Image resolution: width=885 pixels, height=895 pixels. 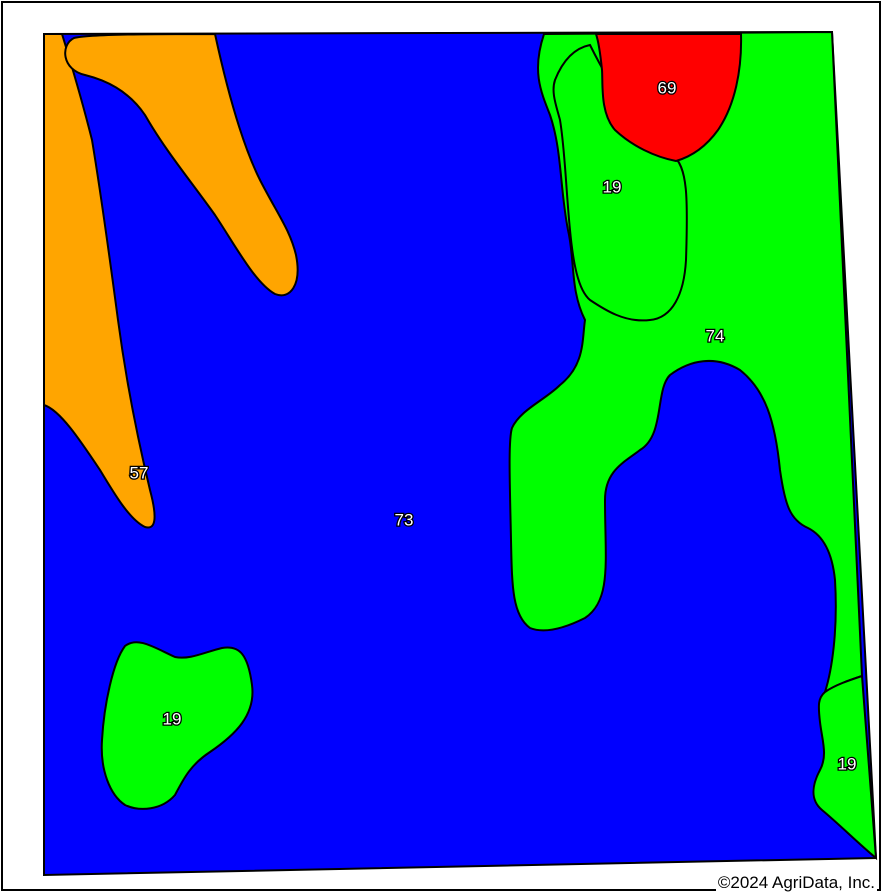 I want to click on copyright-notice: ©2024 AgriData, Inc., so click(x=796, y=883).